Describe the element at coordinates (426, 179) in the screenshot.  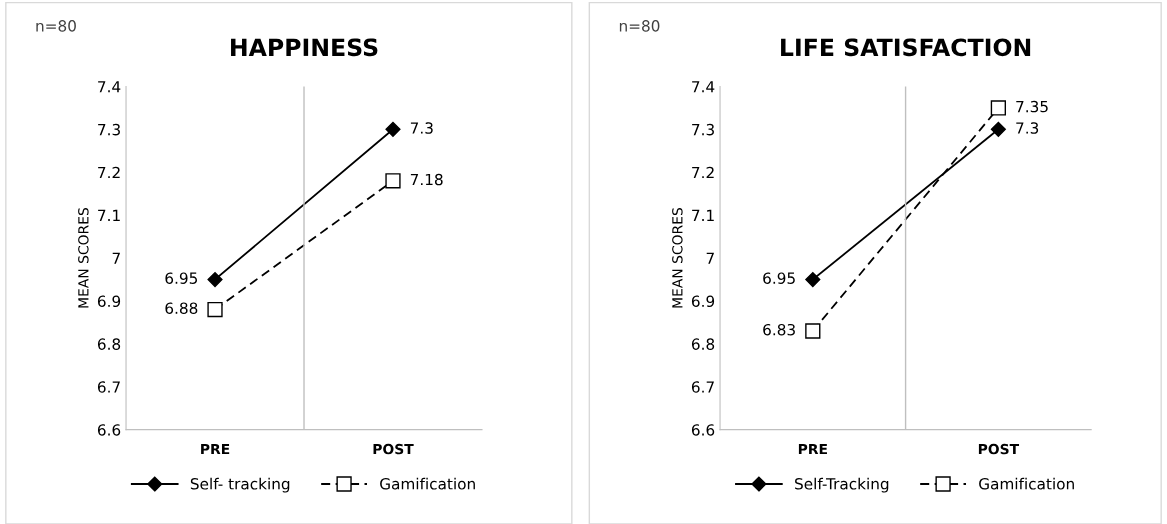
I see `data-label: 7.18` at that location.